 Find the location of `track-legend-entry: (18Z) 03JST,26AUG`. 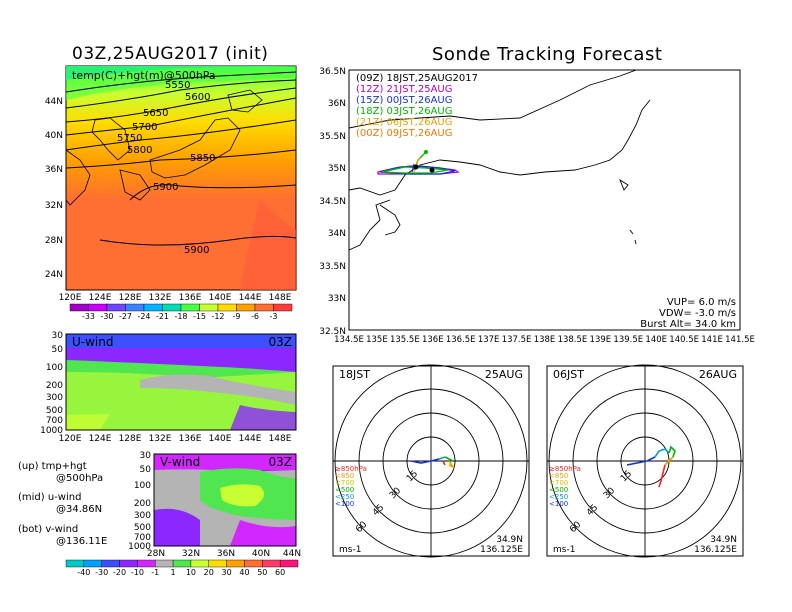

track-legend-entry: (18Z) 03JST,26AUG is located at coordinates (404, 111).